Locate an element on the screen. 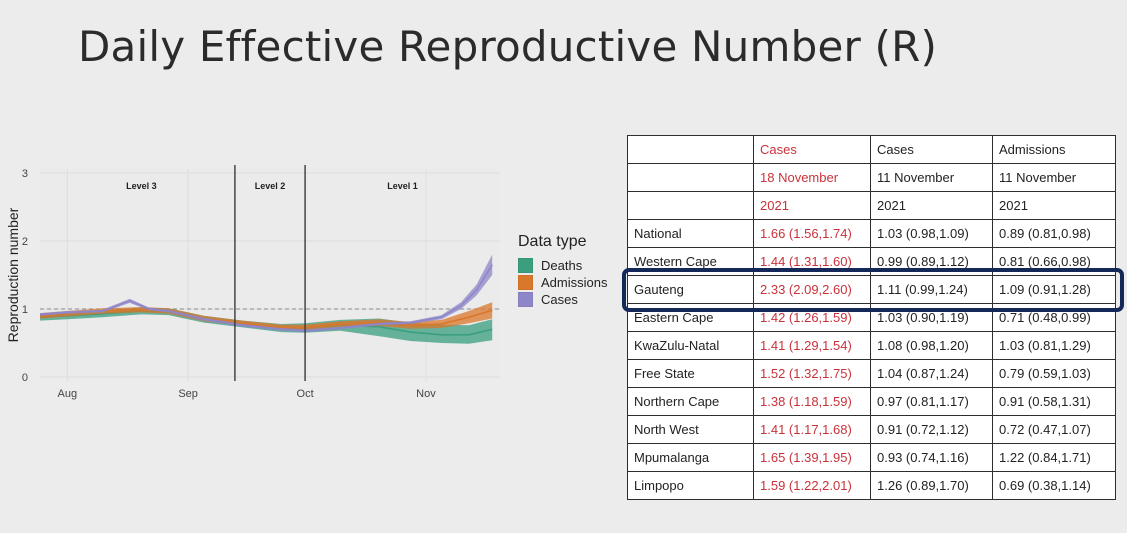 This screenshot has height=533, width=1127. value-cell: 0.91 (0.58,1.31) is located at coordinates (1054, 401).